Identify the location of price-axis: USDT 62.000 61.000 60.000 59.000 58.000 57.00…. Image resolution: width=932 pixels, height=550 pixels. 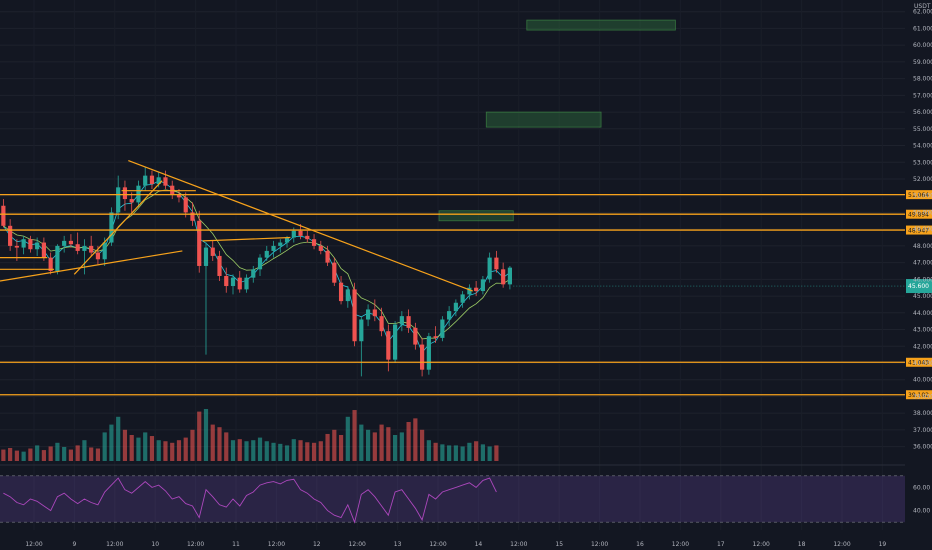
(922, 259).